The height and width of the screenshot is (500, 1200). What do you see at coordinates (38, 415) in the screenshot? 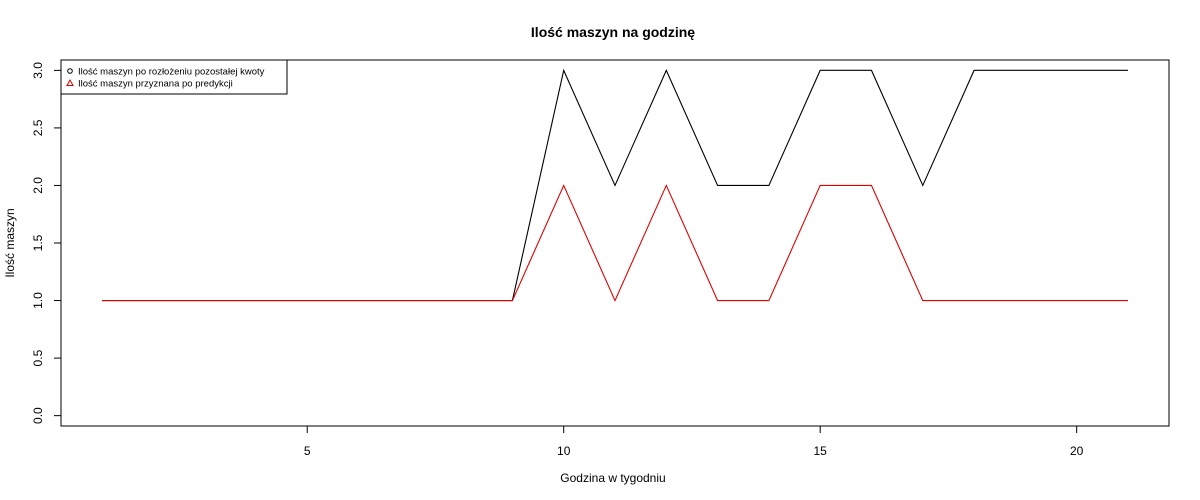
I see `y-tick-label: 0.0` at bounding box center [38, 415].